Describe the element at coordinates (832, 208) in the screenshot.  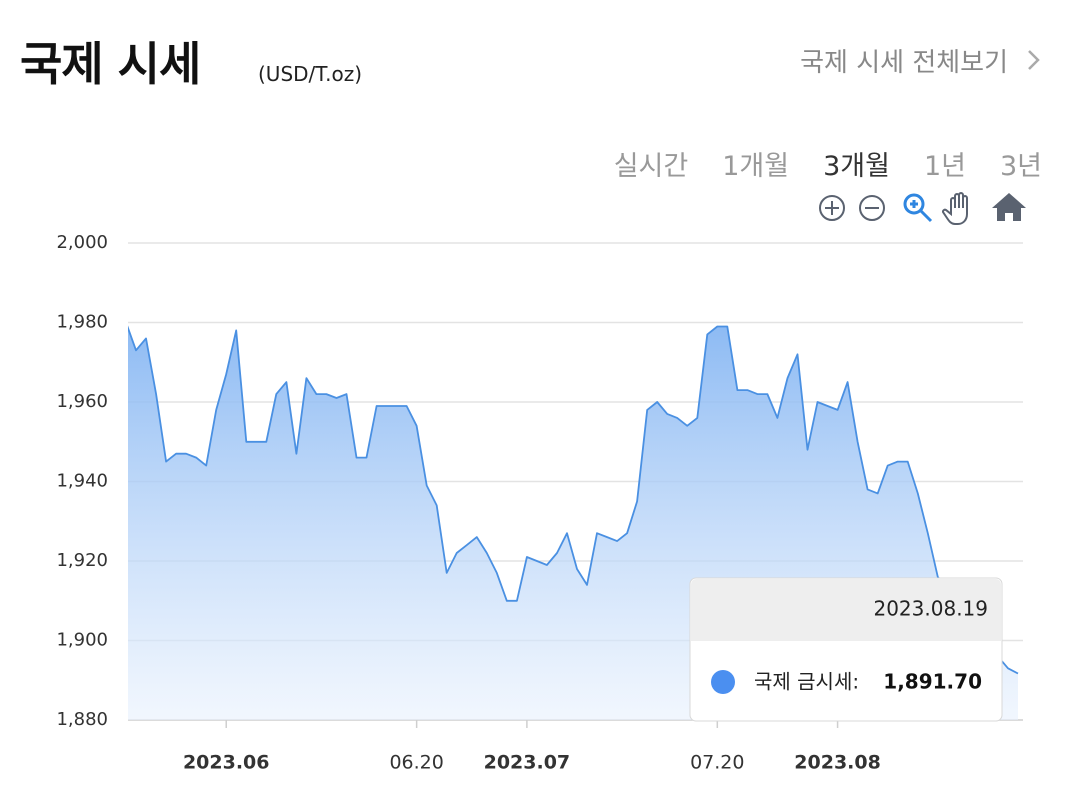
I see `zoom-in` at that location.